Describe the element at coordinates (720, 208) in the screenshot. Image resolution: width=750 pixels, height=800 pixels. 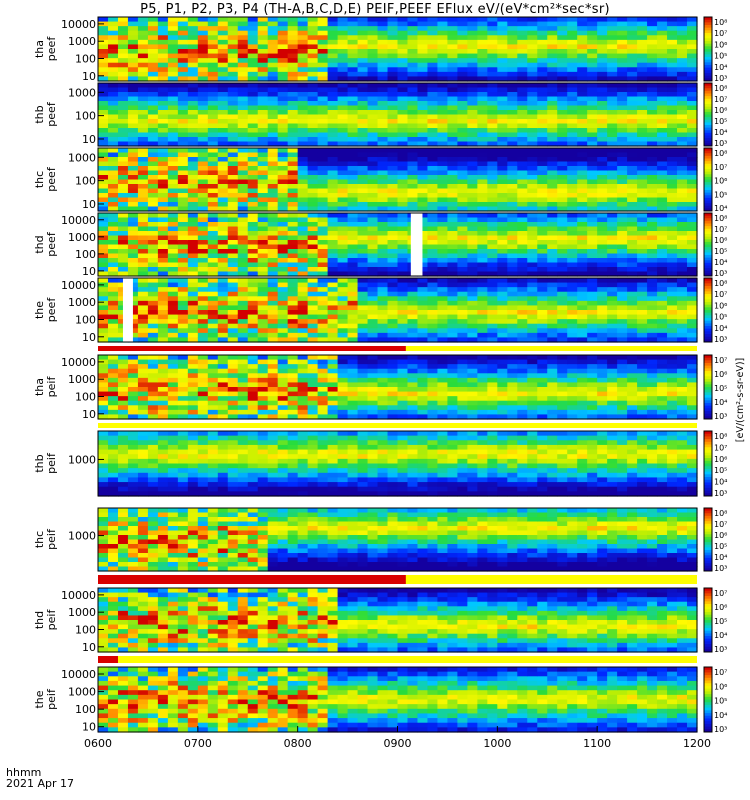
I see `colorbar-tick-label: 10⁴` at that location.